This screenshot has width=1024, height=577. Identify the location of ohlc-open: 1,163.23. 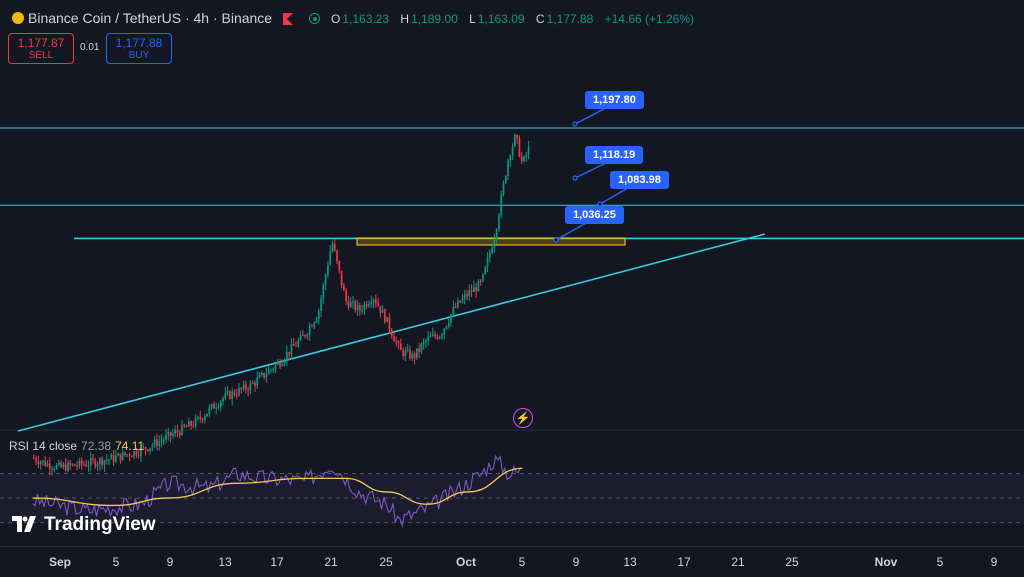
(366, 19).